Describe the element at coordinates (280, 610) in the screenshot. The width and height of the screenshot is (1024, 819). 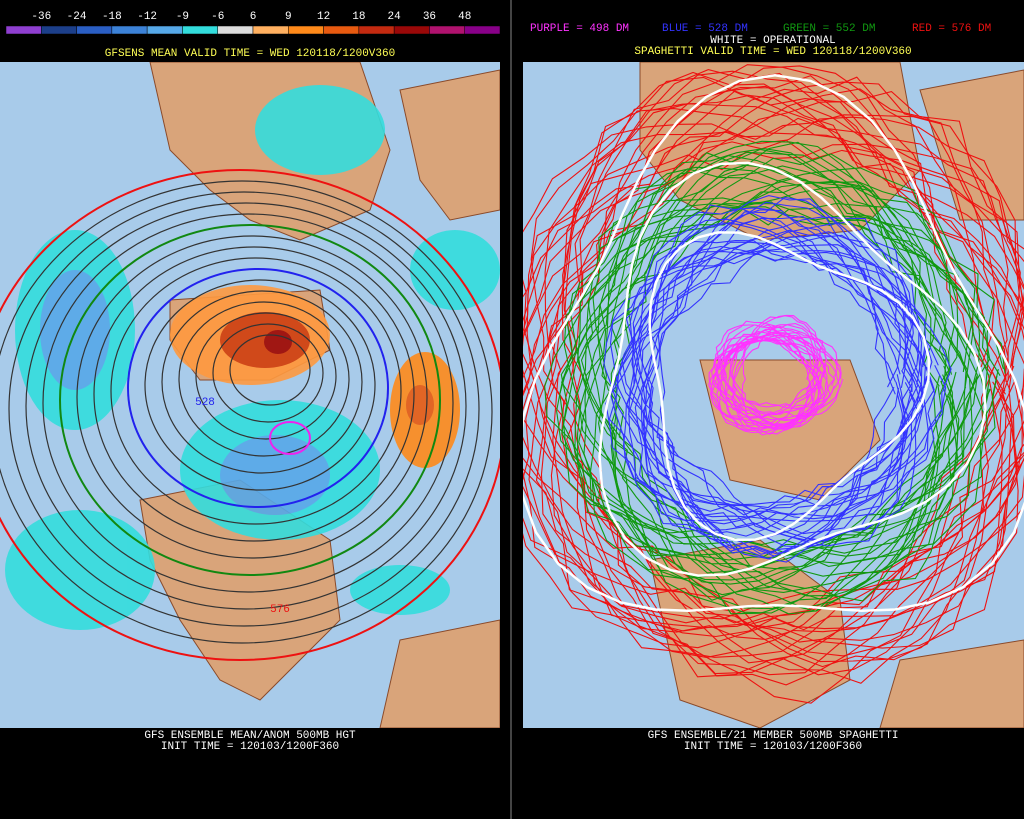
I see `contour-label: 576` at that location.